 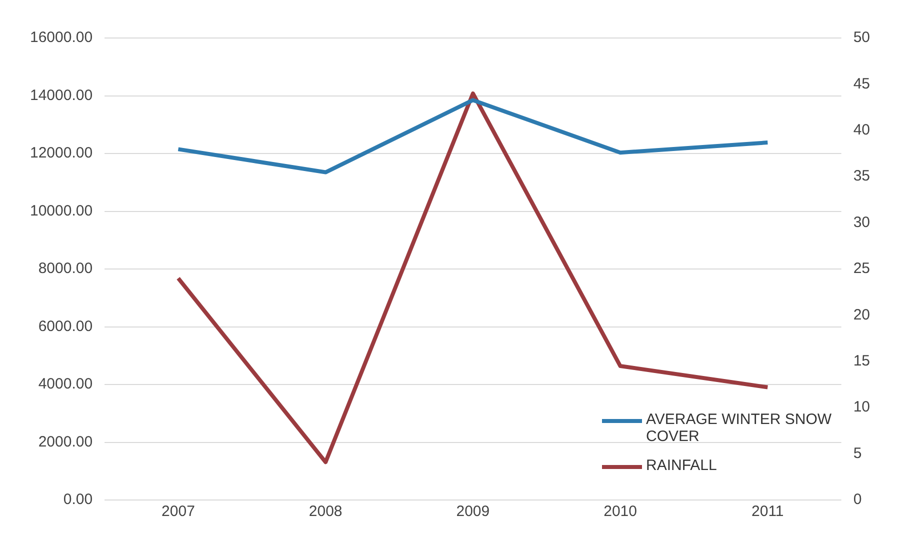 I want to click on y-tick-label: 10000.00, so click(x=61, y=211).